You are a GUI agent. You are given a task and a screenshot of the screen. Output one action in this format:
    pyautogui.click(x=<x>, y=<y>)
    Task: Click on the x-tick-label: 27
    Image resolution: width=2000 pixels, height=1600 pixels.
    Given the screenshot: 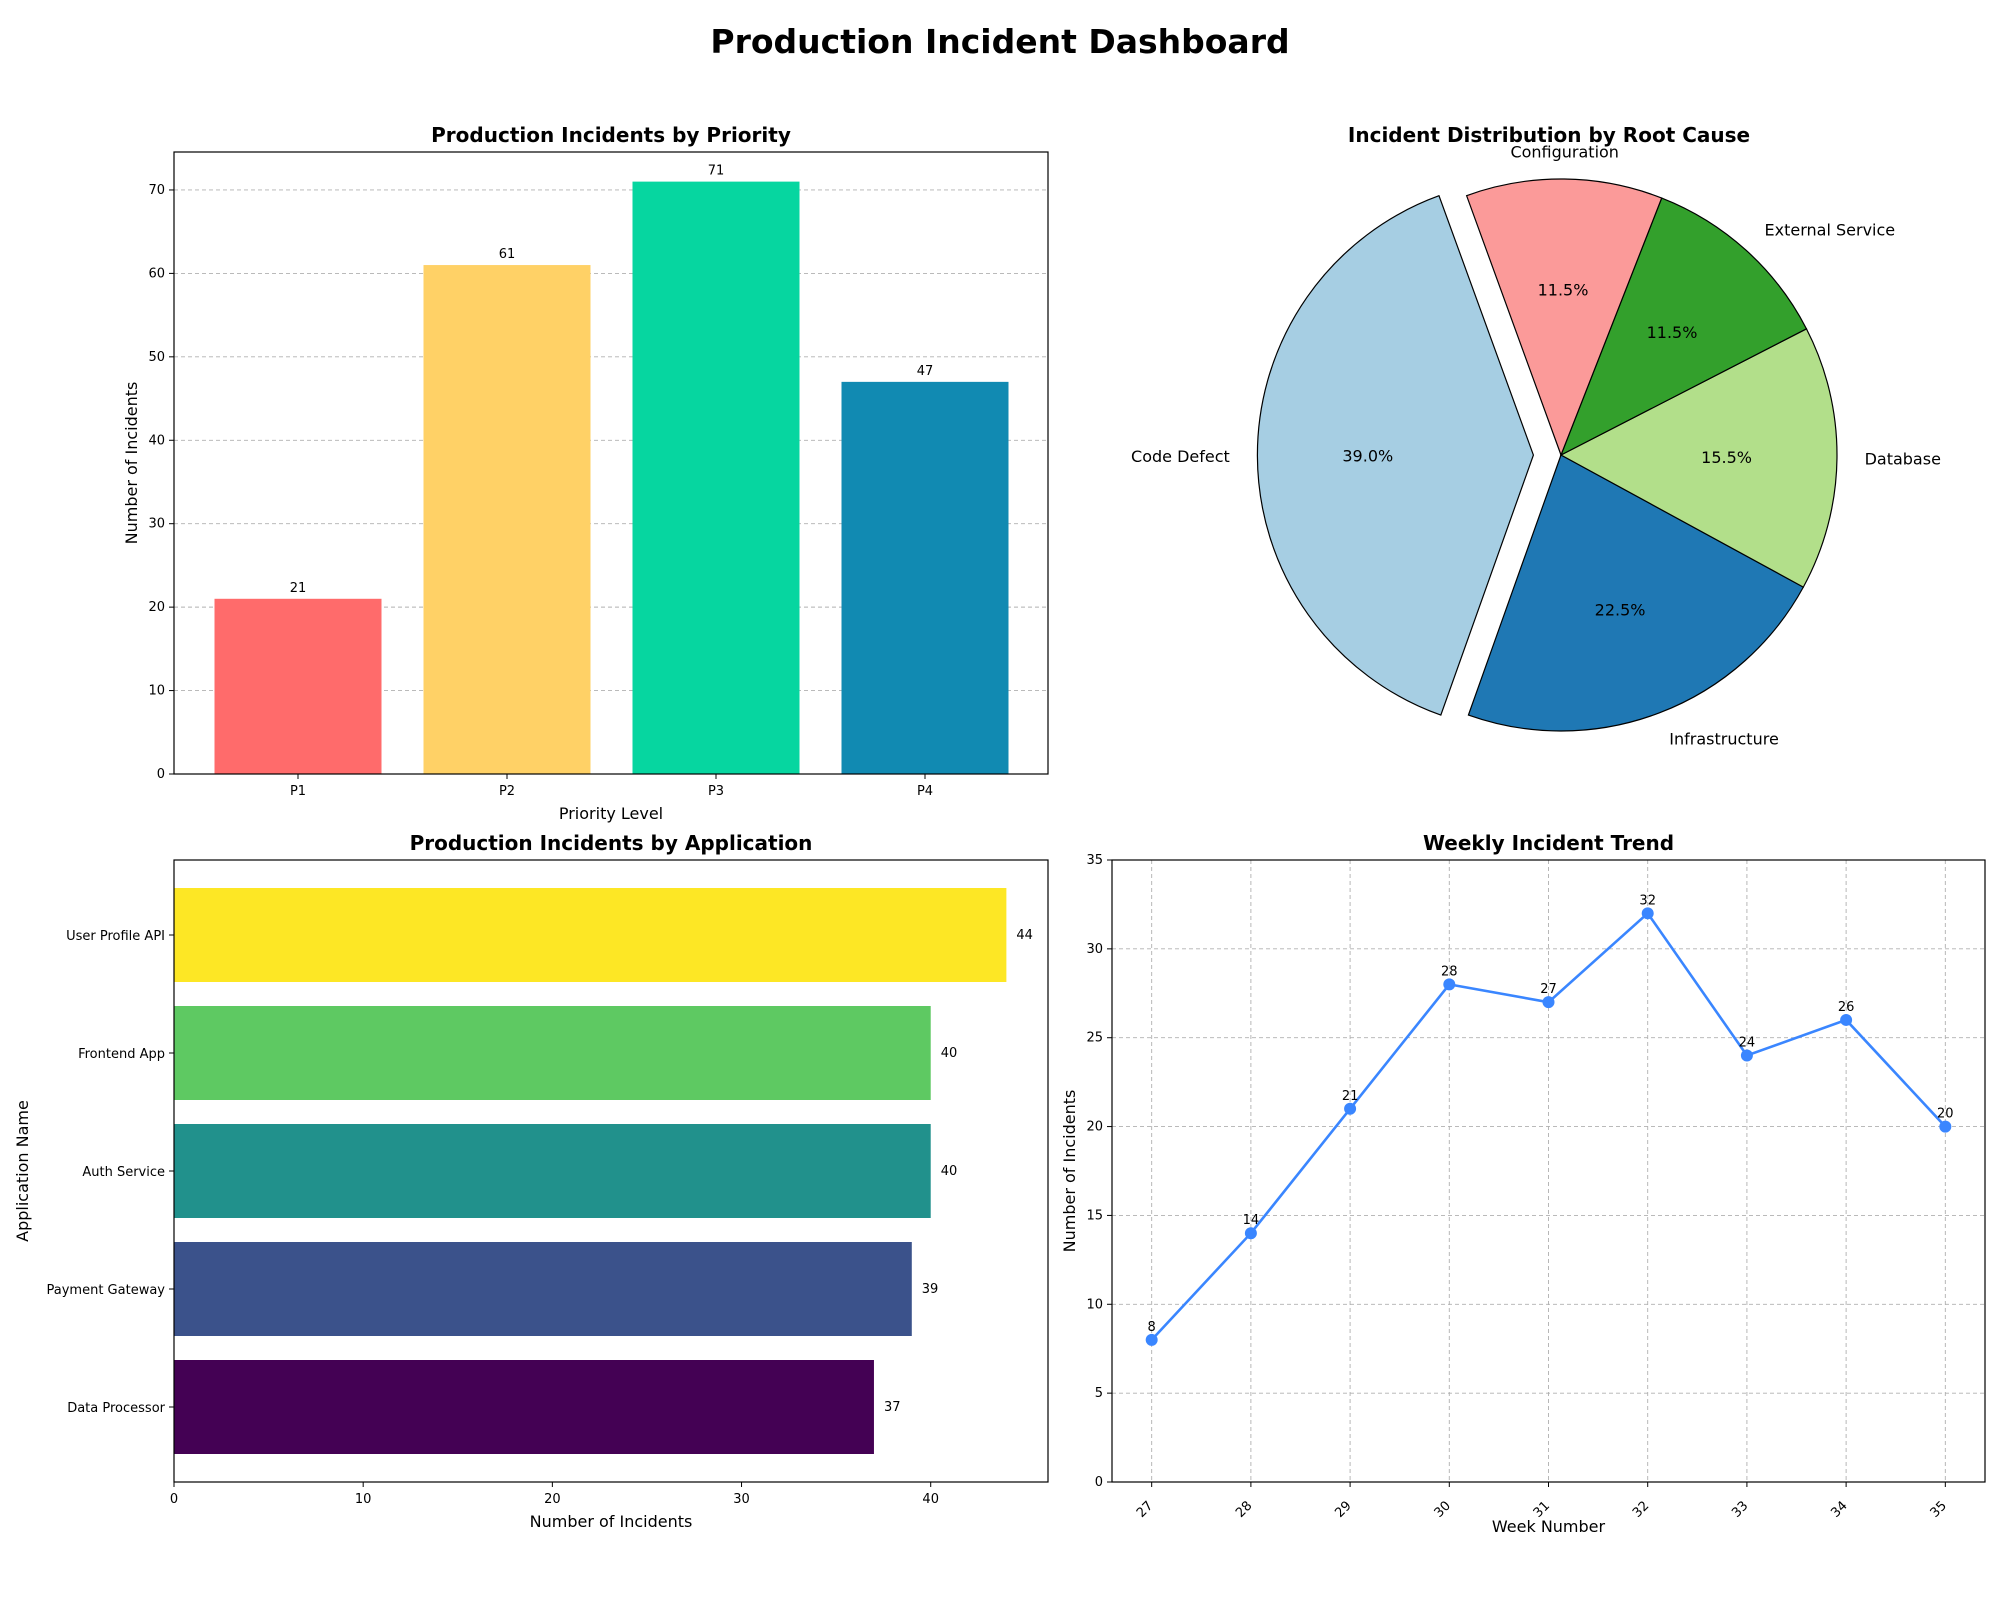 What is the action you would take?
    pyautogui.click(x=1145, y=1509)
    